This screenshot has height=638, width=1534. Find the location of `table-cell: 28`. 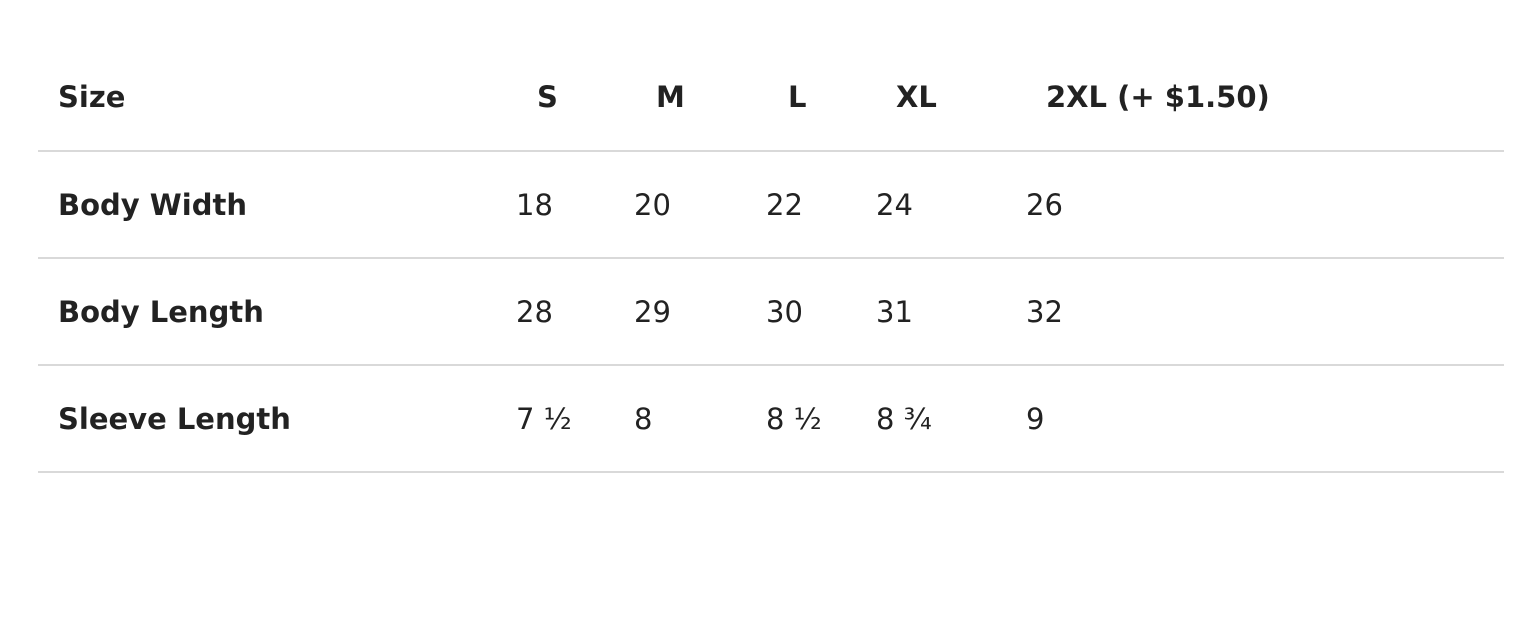

table-cell: 28 is located at coordinates (534, 311).